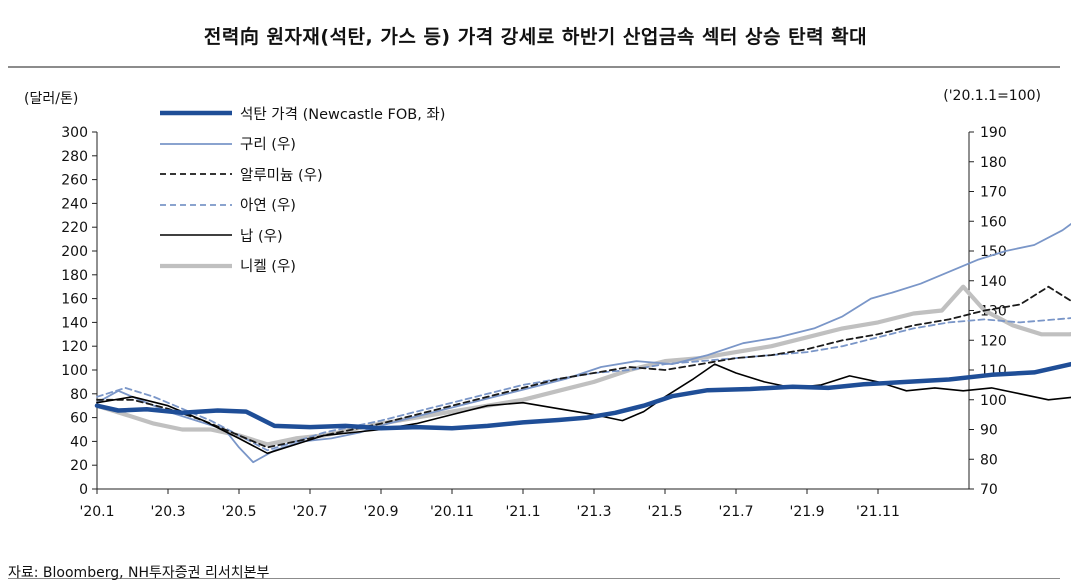  I want to click on legend-item: 아연 (우), so click(301, 205).